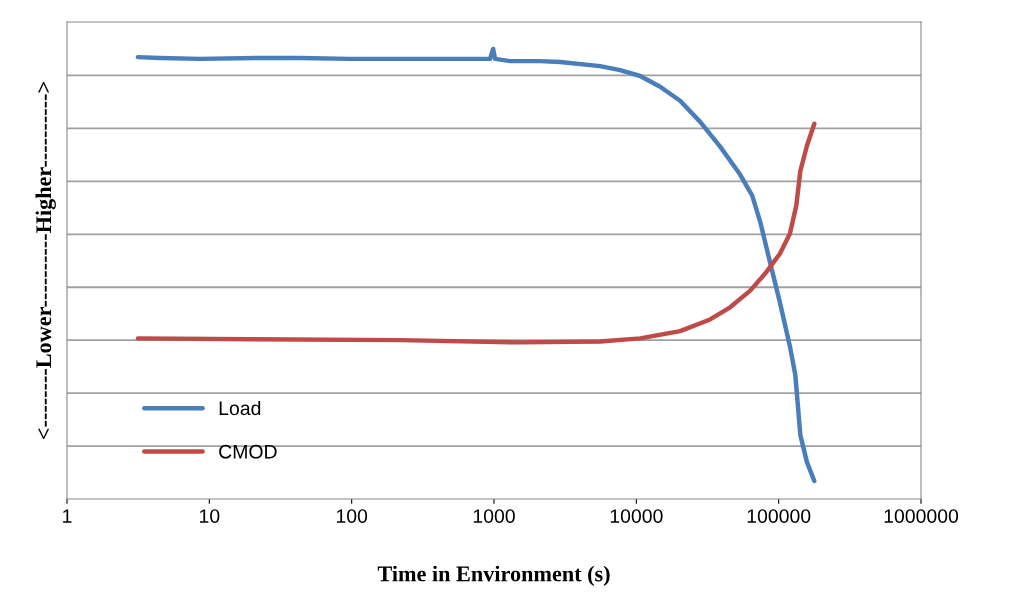  Describe the element at coordinates (67, 516) in the screenshot. I see `x-tick-label: 1` at that location.